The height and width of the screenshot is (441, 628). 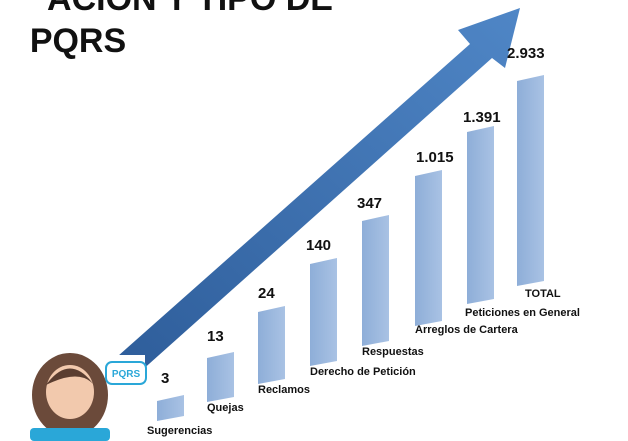 I want to click on category-label: TOTAL, so click(x=543, y=294).